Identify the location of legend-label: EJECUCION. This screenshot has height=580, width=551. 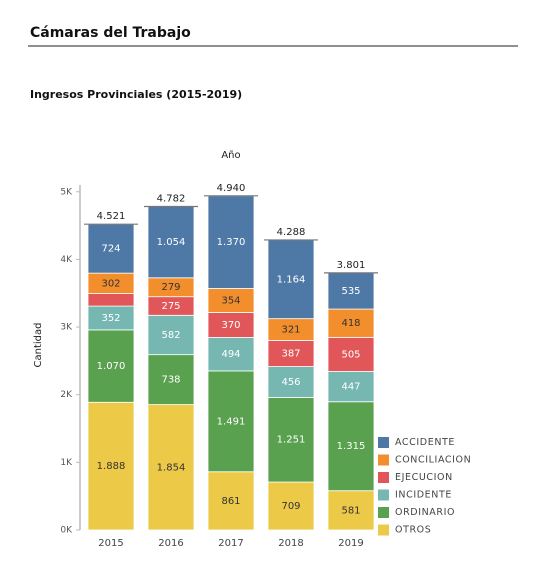
(424, 477).